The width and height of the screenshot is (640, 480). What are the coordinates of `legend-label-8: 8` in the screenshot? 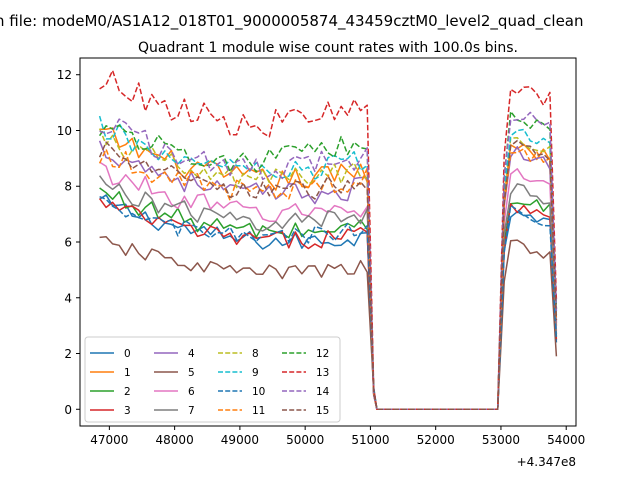 It's located at (255, 354).